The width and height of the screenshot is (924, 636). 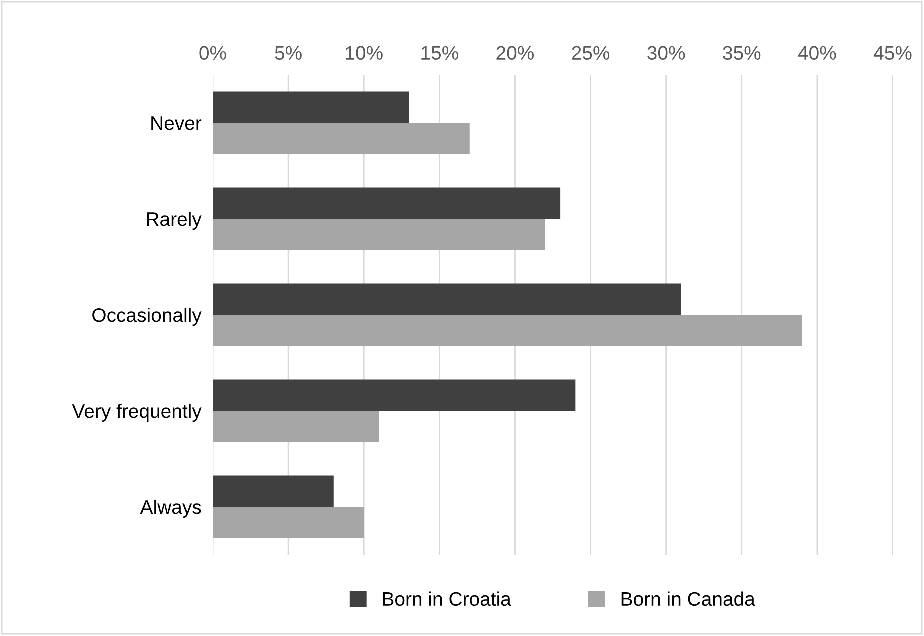 I want to click on y-tick-label: Never, so click(x=177, y=123).